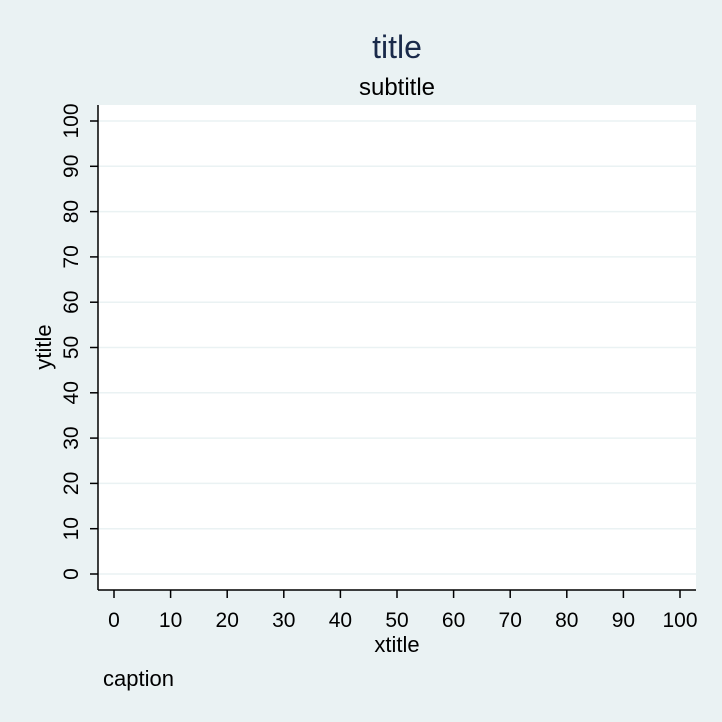 This screenshot has height=722, width=722. Describe the element at coordinates (397, 87) in the screenshot. I see `chart-subtitle: subtitle` at that location.